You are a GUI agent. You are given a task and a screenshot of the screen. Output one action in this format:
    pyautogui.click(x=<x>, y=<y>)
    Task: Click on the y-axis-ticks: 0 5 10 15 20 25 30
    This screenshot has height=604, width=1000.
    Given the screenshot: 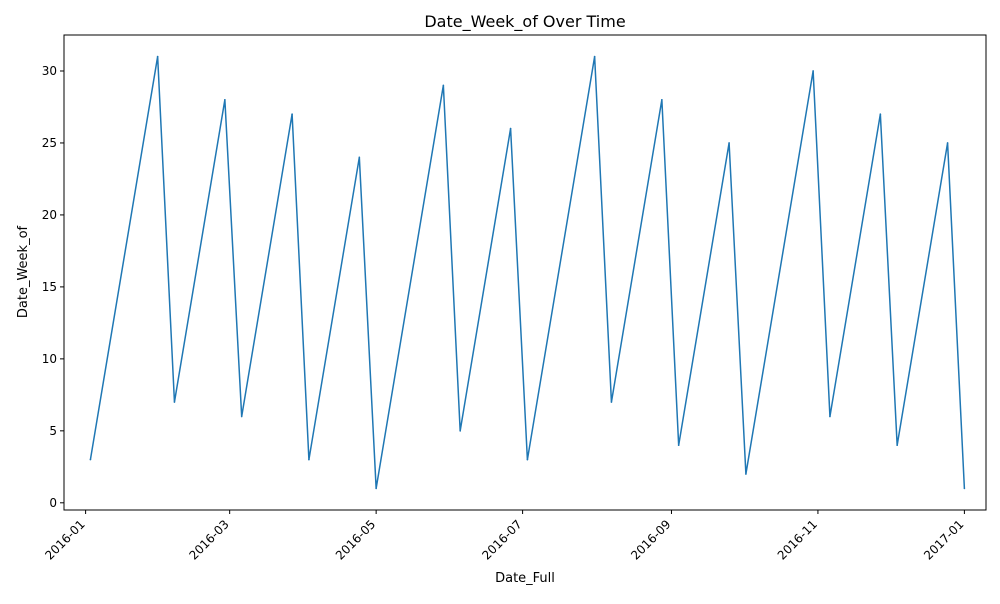 What is the action you would take?
    pyautogui.click(x=53, y=287)
    